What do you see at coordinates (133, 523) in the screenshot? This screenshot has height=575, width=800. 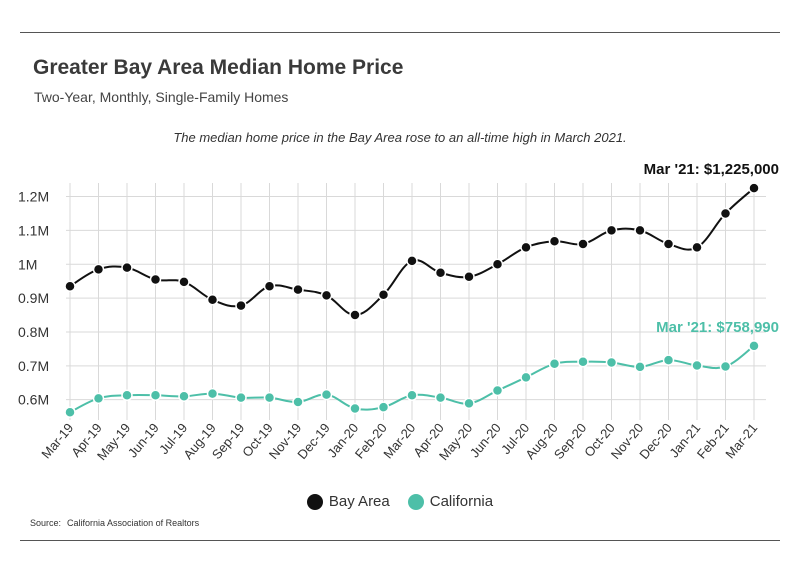 I see `source-text: California Association of Realtors` at bounding box center [133, 523].